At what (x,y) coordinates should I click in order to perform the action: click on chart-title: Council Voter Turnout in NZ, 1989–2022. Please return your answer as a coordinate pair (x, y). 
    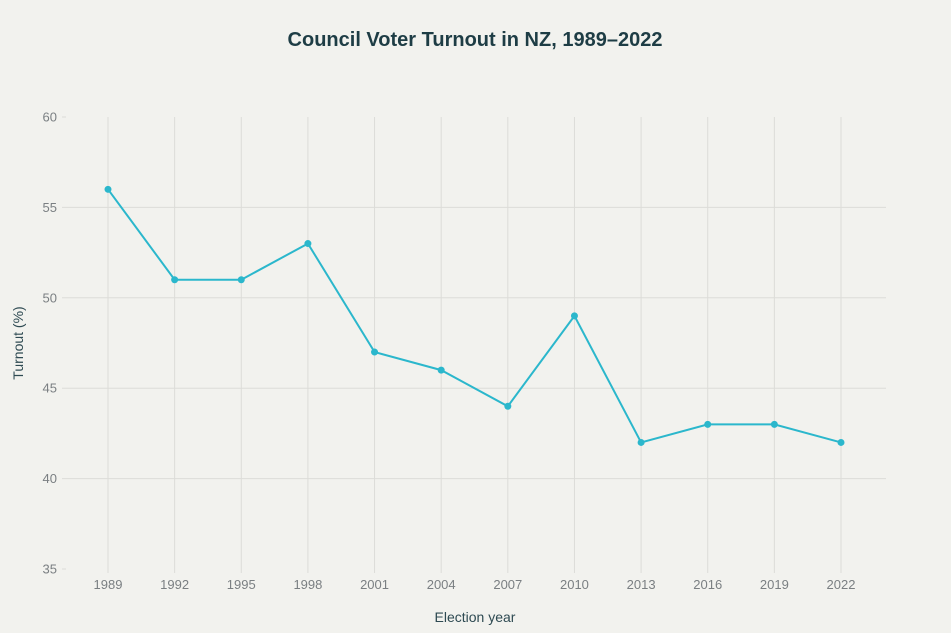
    Looking at the image, I should click on (475, 40).